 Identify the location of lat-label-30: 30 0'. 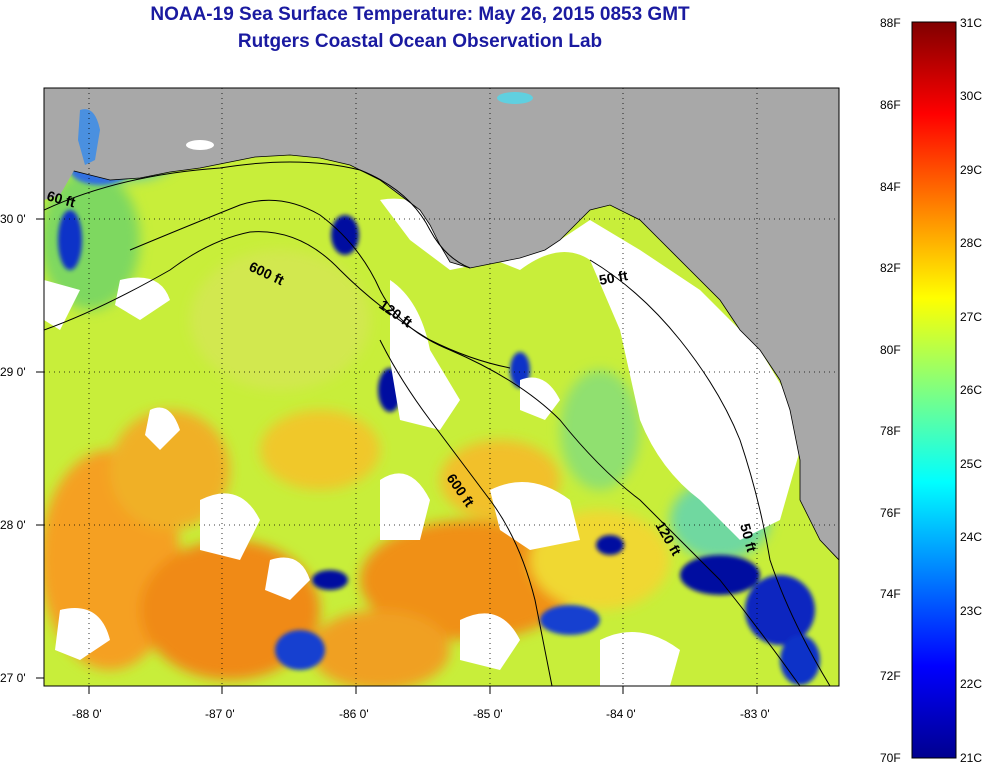
(13, 219).